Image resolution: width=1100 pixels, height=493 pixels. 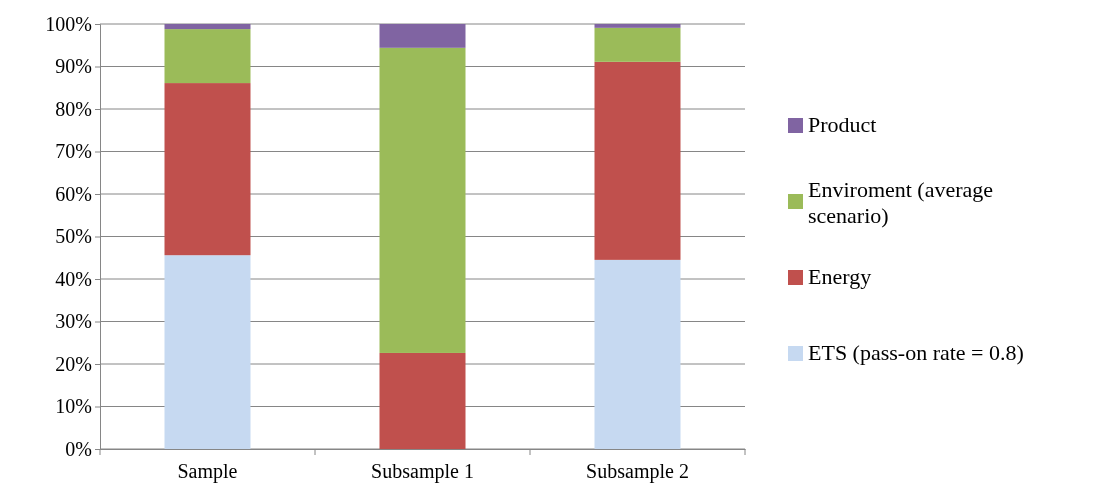 I want to click on y-tick-label: 100%, so click(x=68, y=23).